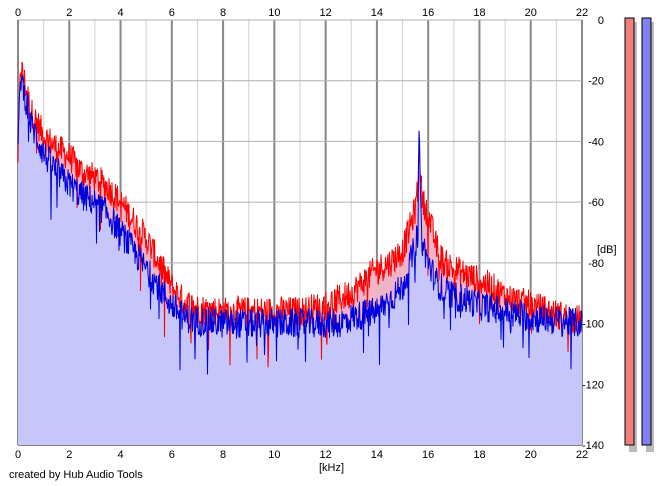 Image resolution: width=665 pixels, height=486 pixels. What do you see at coordinates (479, 455) in the screenshot?
I see `x-tick-label-bottom: 18` at bounding box center [479, 455].